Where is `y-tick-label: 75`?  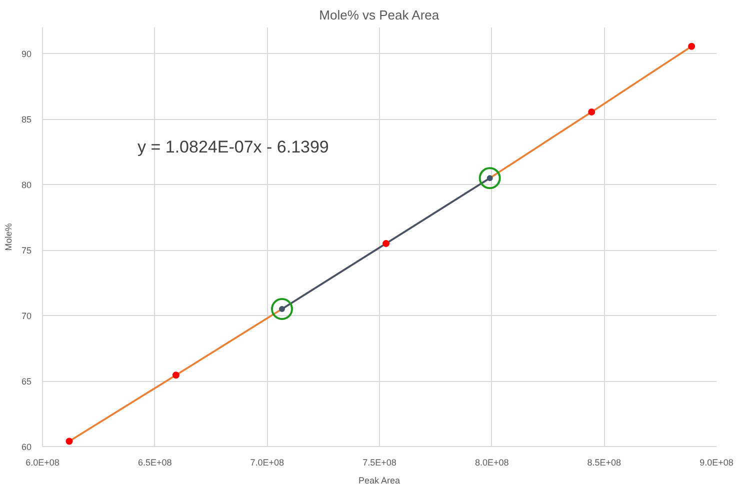
y-tick-label: 75 is located at coordinates (26, 251).